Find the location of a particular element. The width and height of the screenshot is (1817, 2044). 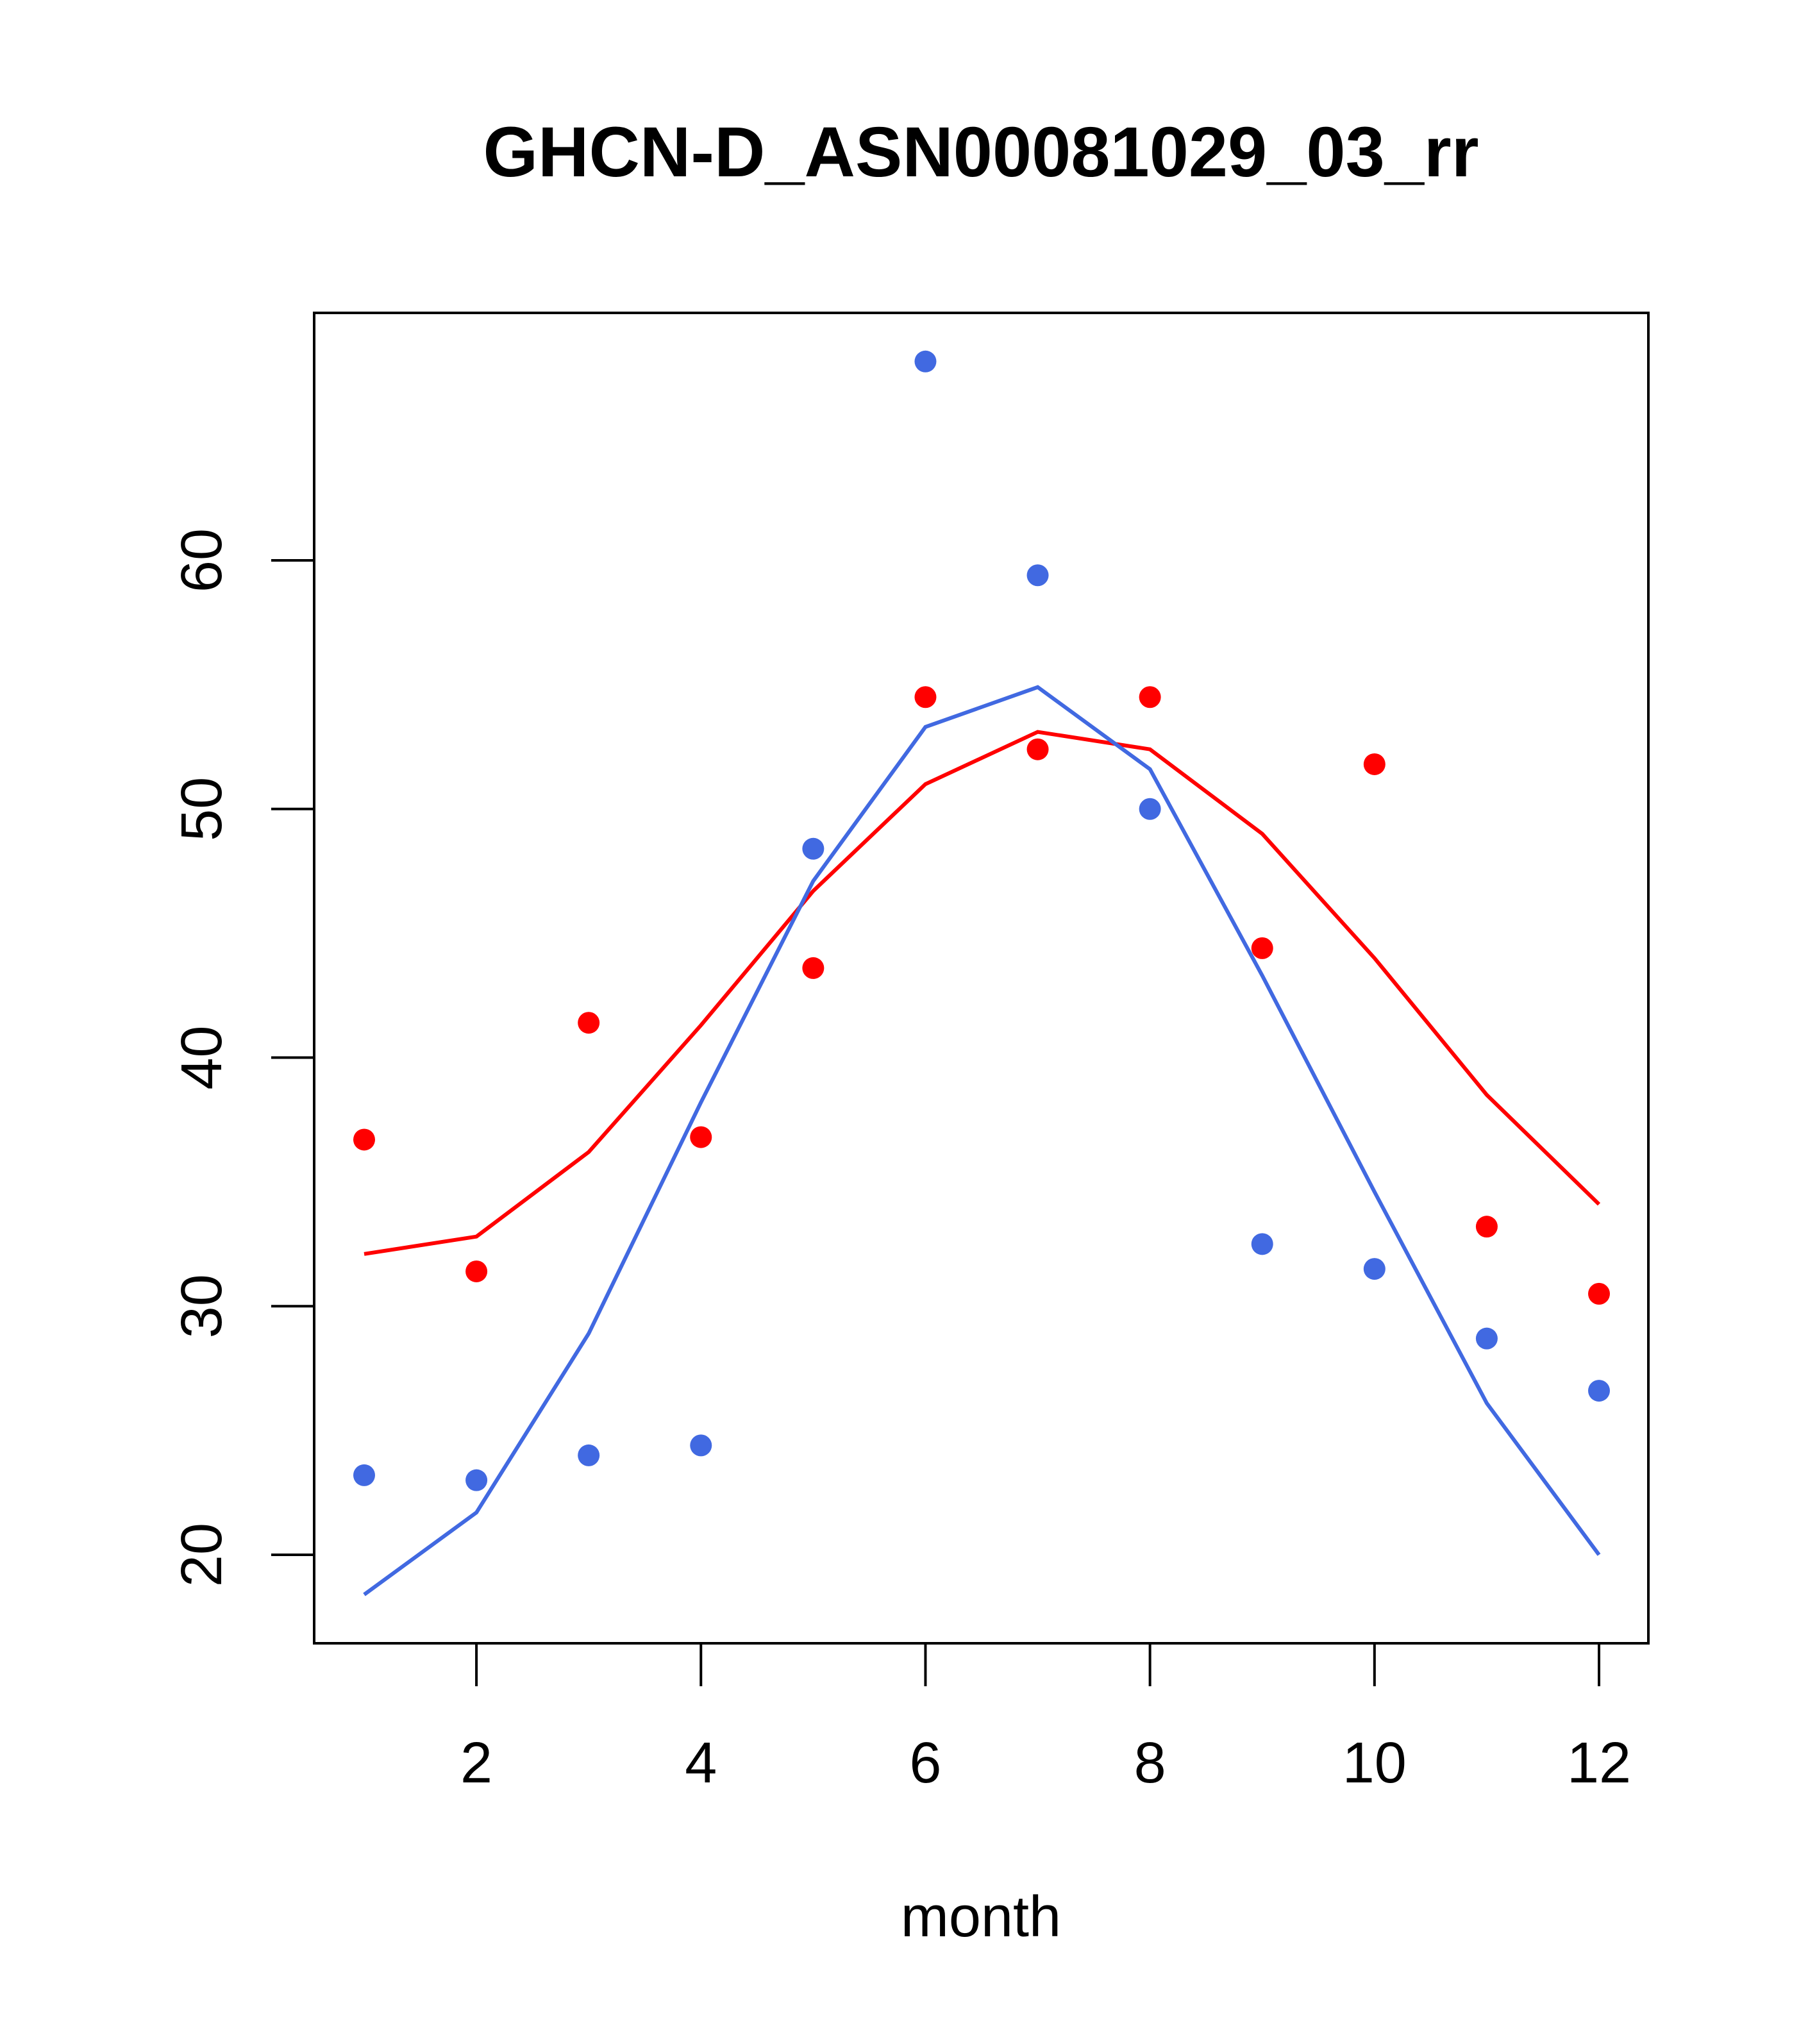

x-tick-label: 6 is located at coordinates (925, 1763).